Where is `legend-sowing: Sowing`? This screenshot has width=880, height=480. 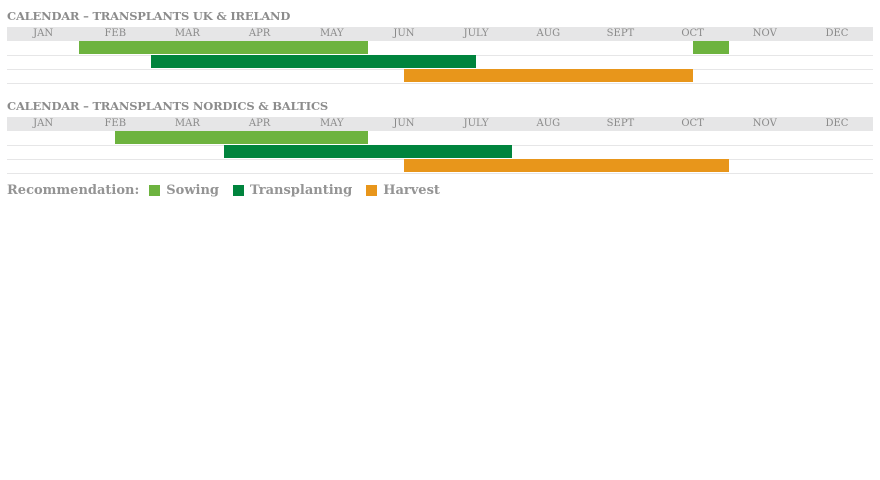 legend-sowing: Sowing is located at coordinates (193, 190).